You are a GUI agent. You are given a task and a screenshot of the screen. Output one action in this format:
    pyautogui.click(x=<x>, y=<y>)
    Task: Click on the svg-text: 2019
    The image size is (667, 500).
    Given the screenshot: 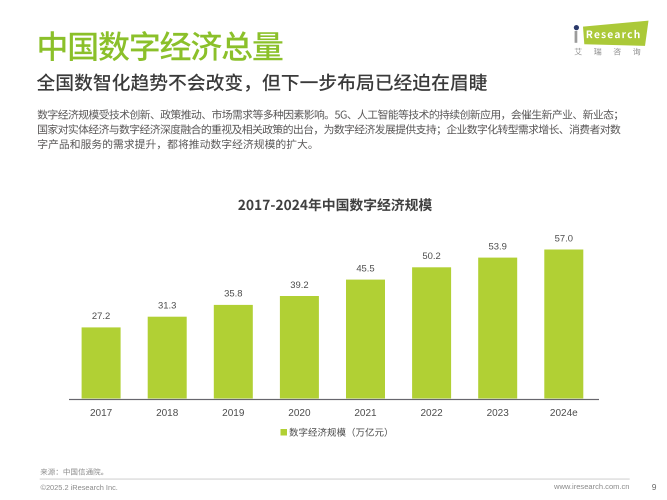 What is the action you would take?
    pyautogui.click(x=233, y=413)
    